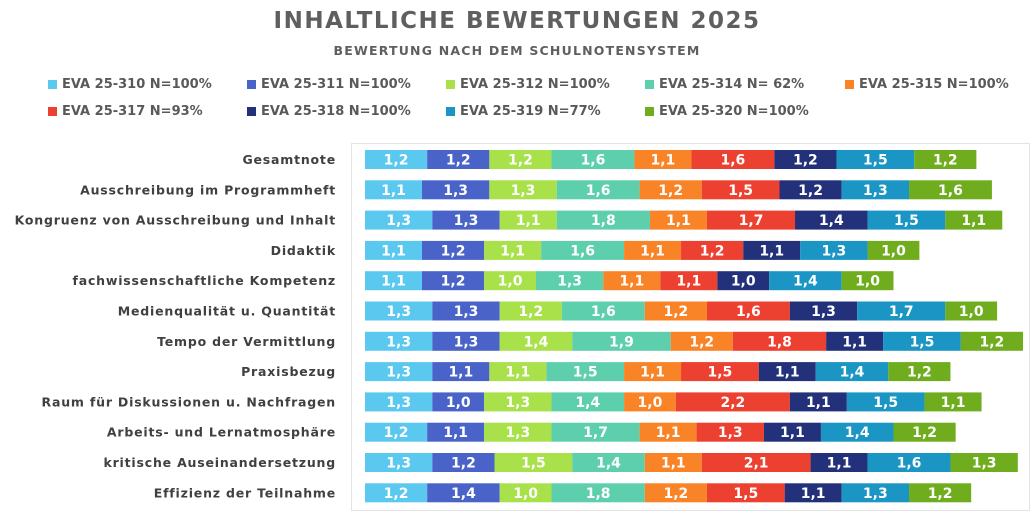  I want to click on category-label: Praxisbezug, so click(288, 371).